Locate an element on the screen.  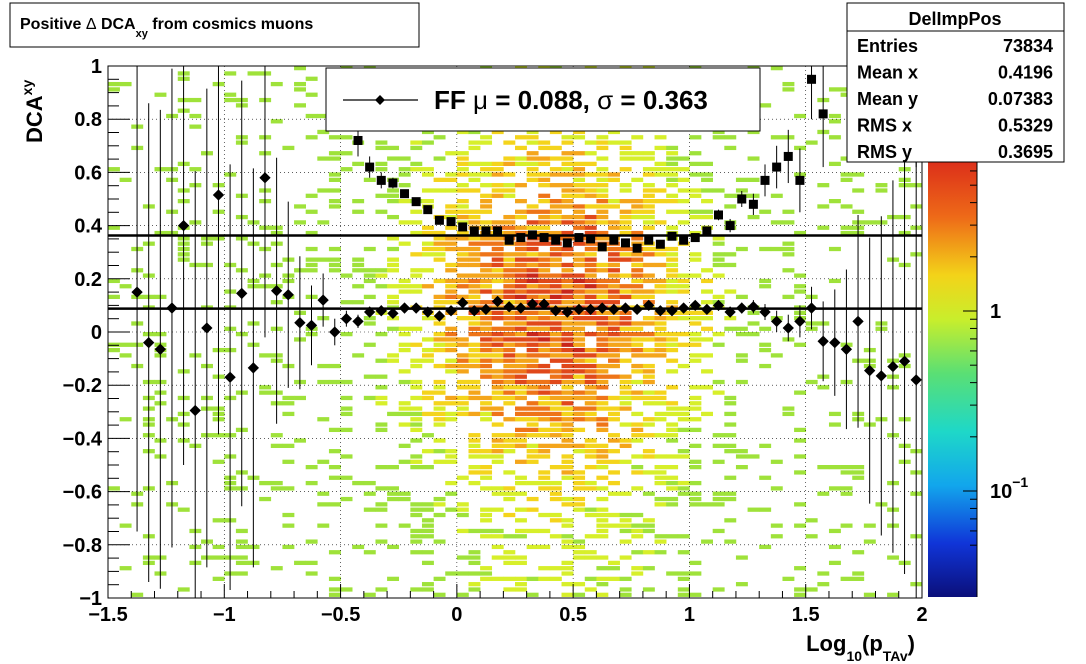
x-tick-label: −0.5 is located at coordinates (340, 615).